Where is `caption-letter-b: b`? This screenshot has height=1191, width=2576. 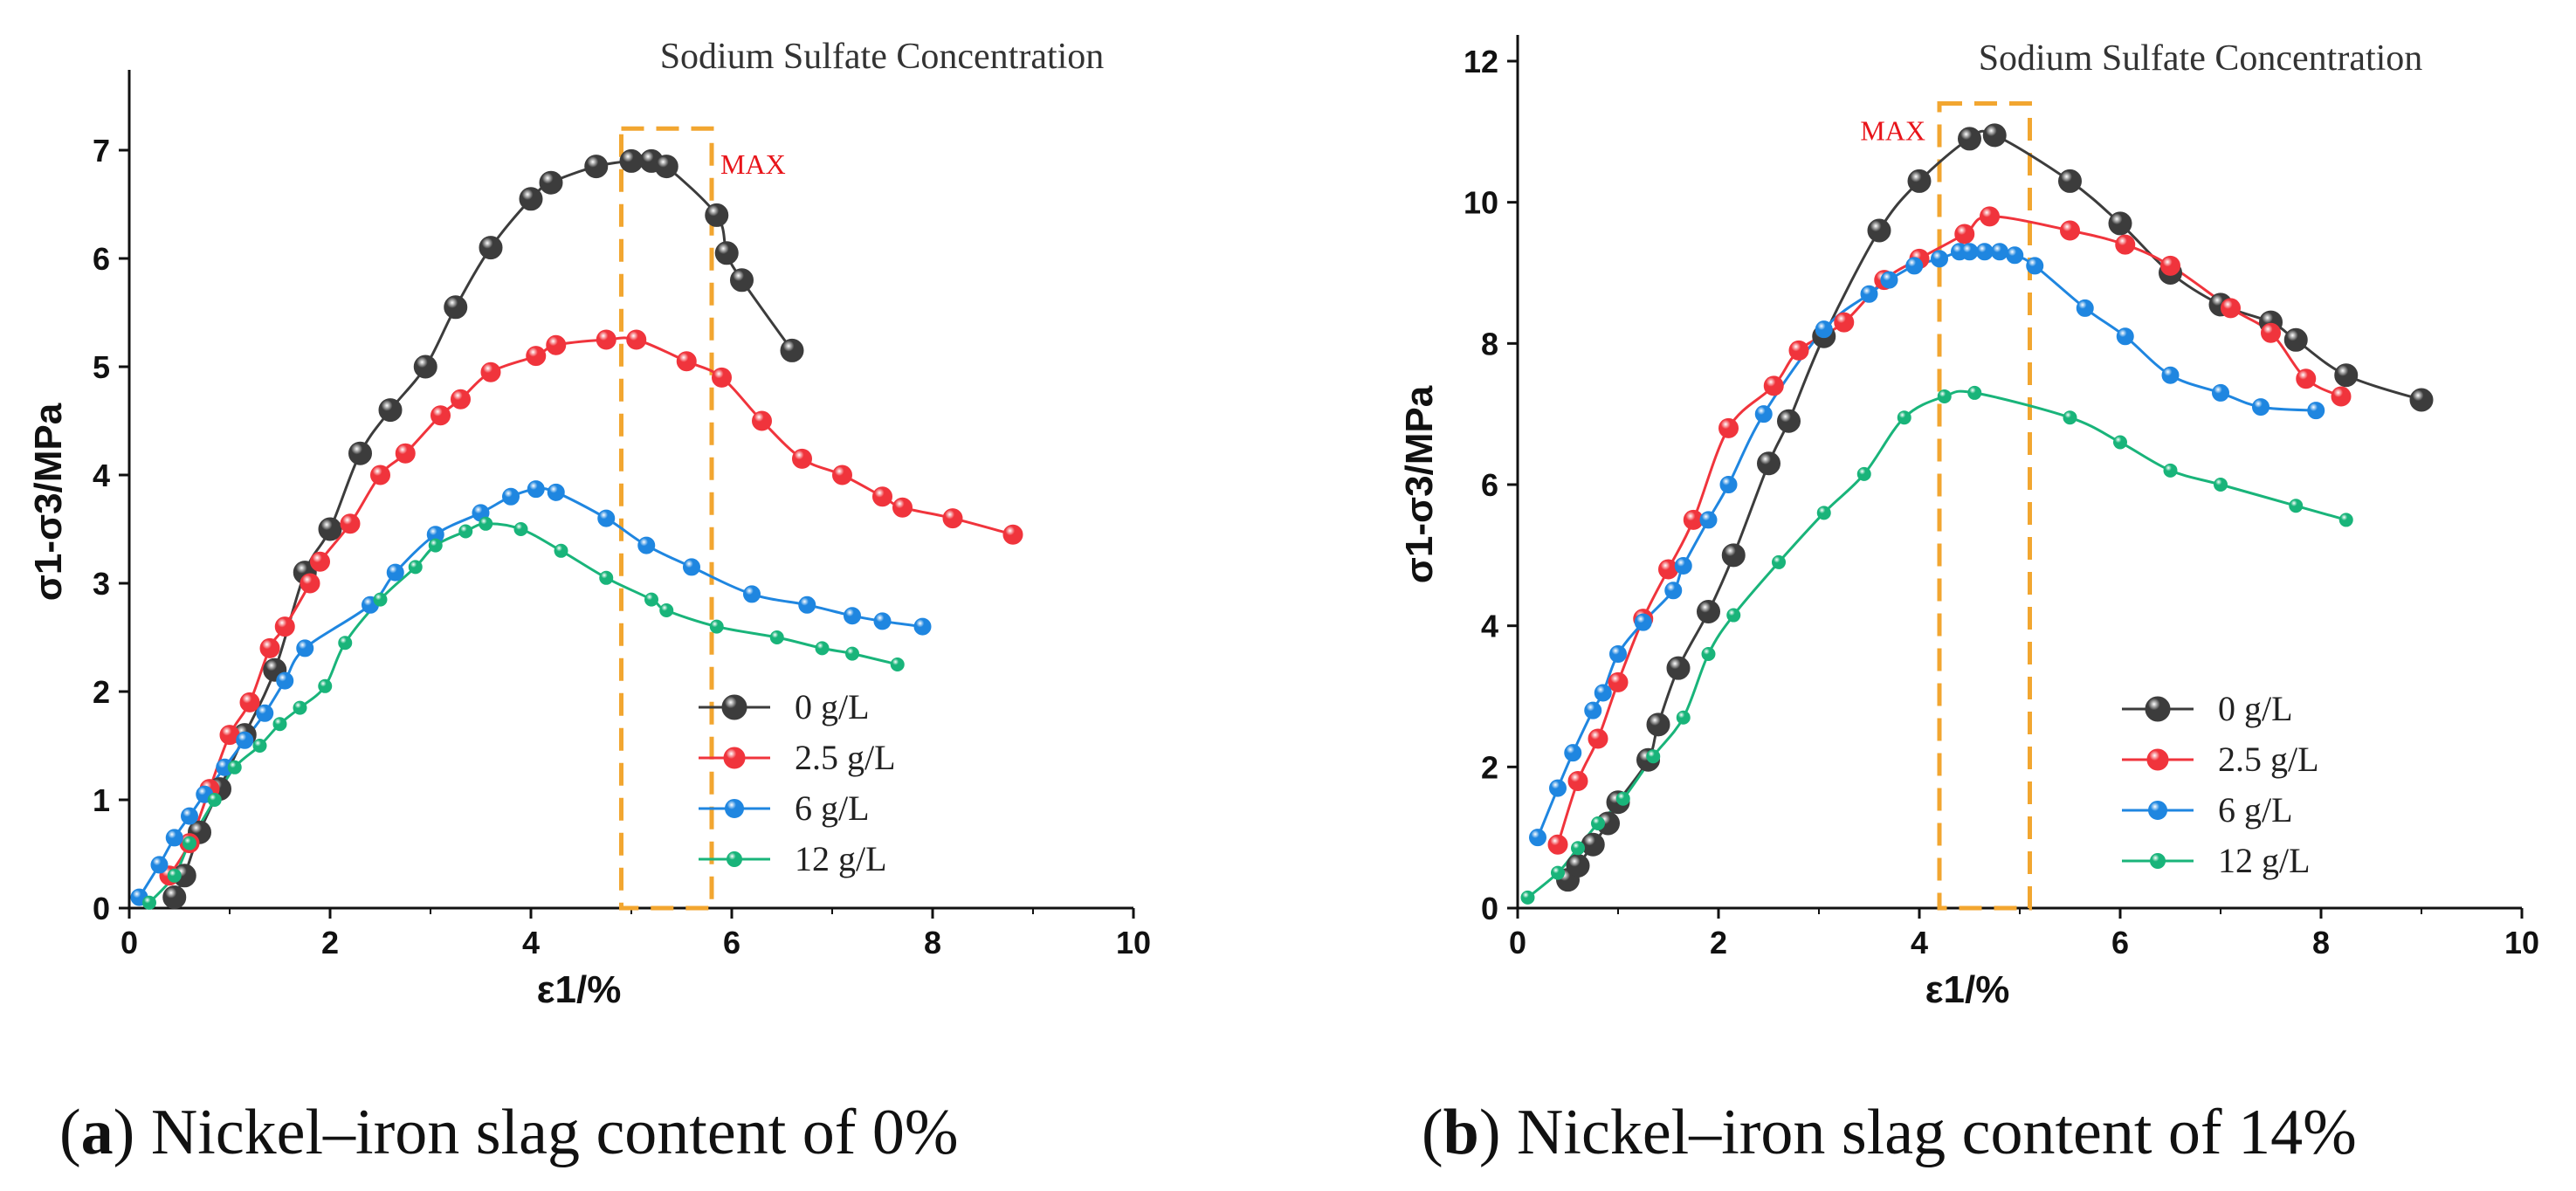 caption-letter-b: b is located at coordinates (1461, 1132).